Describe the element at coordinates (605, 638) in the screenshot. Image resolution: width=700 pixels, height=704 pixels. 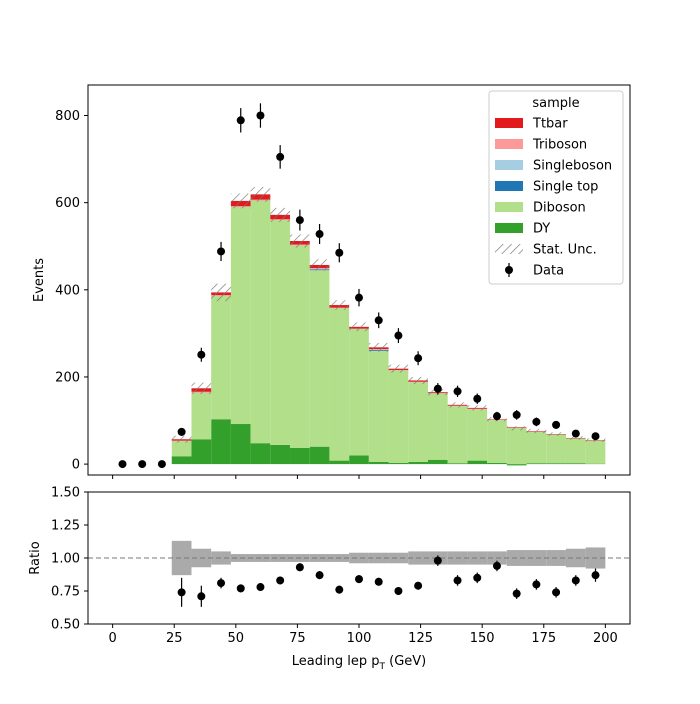
I see `x-tick-label: 200` at that location.